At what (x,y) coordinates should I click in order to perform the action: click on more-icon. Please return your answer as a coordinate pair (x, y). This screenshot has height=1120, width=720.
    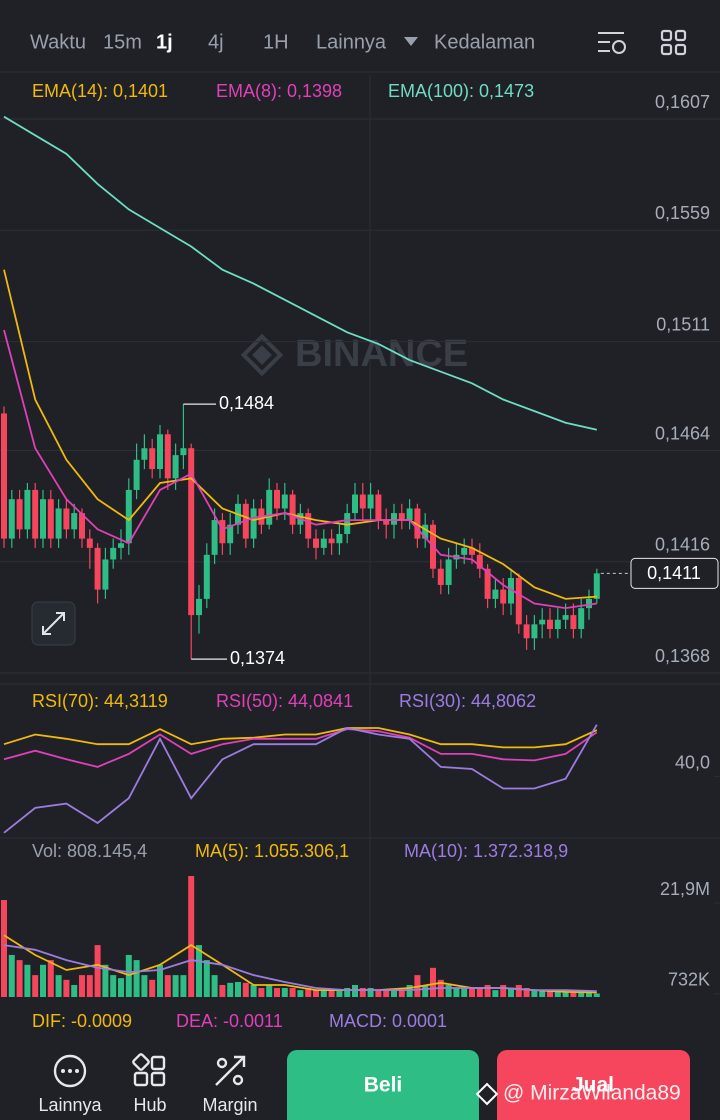
    Looking at the image, I should click on (70, 1071).